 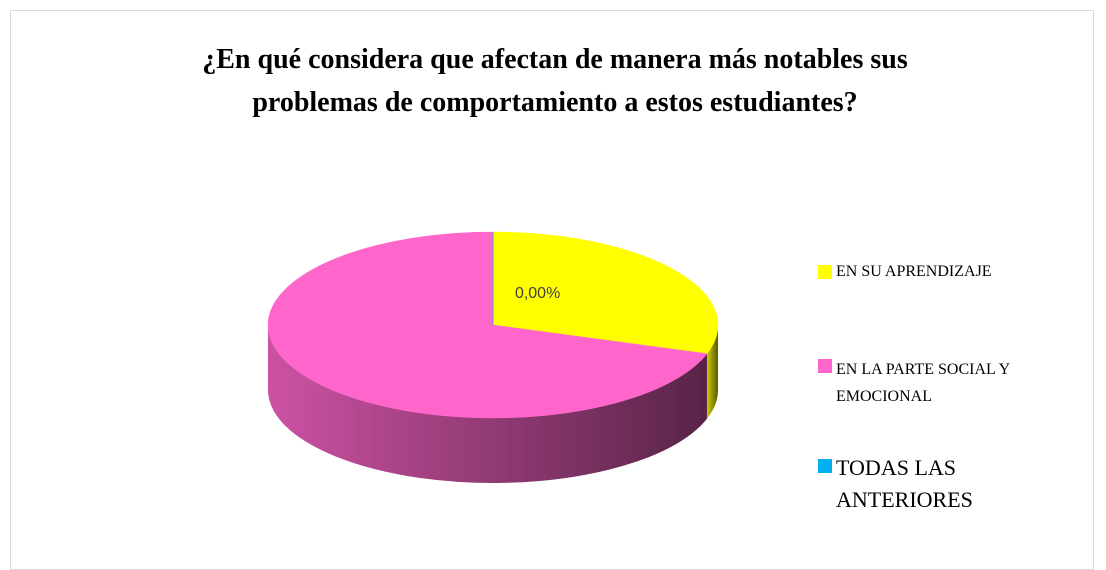 I want to click on legend-item: EN LA PARTE SOCIAL Y EMOCIONAL, so click(x=949, y=383).